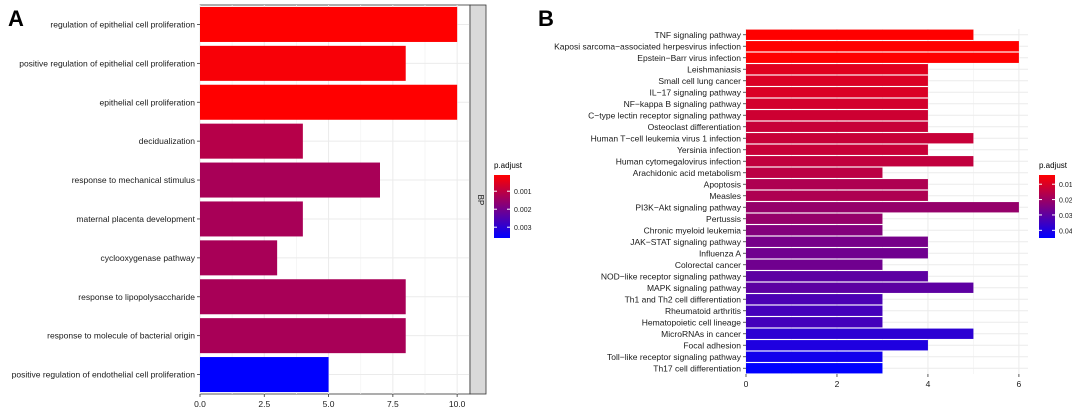  Describe the element at coordinates (698, 35) in the screenshot. I see `pB-category-label-0: TNF signaling pathway` at that location.